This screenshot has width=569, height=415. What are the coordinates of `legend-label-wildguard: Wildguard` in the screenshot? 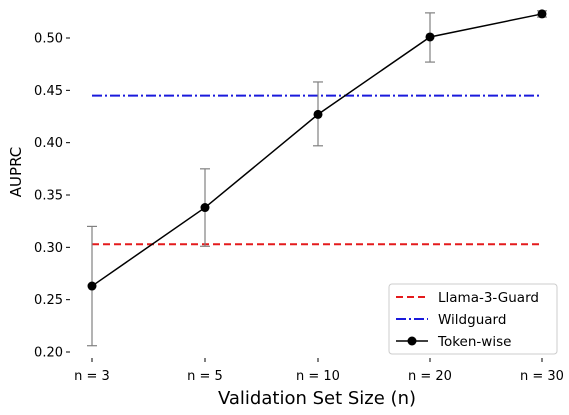 It's located at (472, 320).